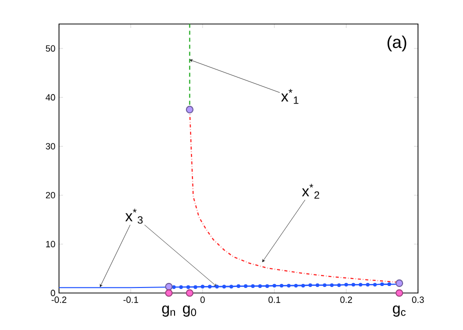 This screenshot has height=330, width=463. What do you see at coordinates (169, 311) in the screenshot?
I see `annotation: g$_{n}$` at bounding box center [169, 311].